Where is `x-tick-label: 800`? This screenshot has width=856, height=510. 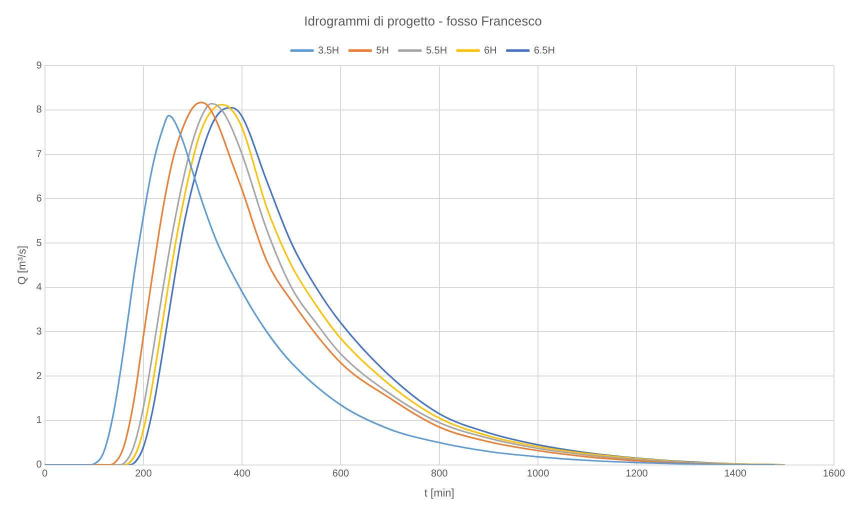 x-tick-label: 800 is located at coordinates (439, 474).